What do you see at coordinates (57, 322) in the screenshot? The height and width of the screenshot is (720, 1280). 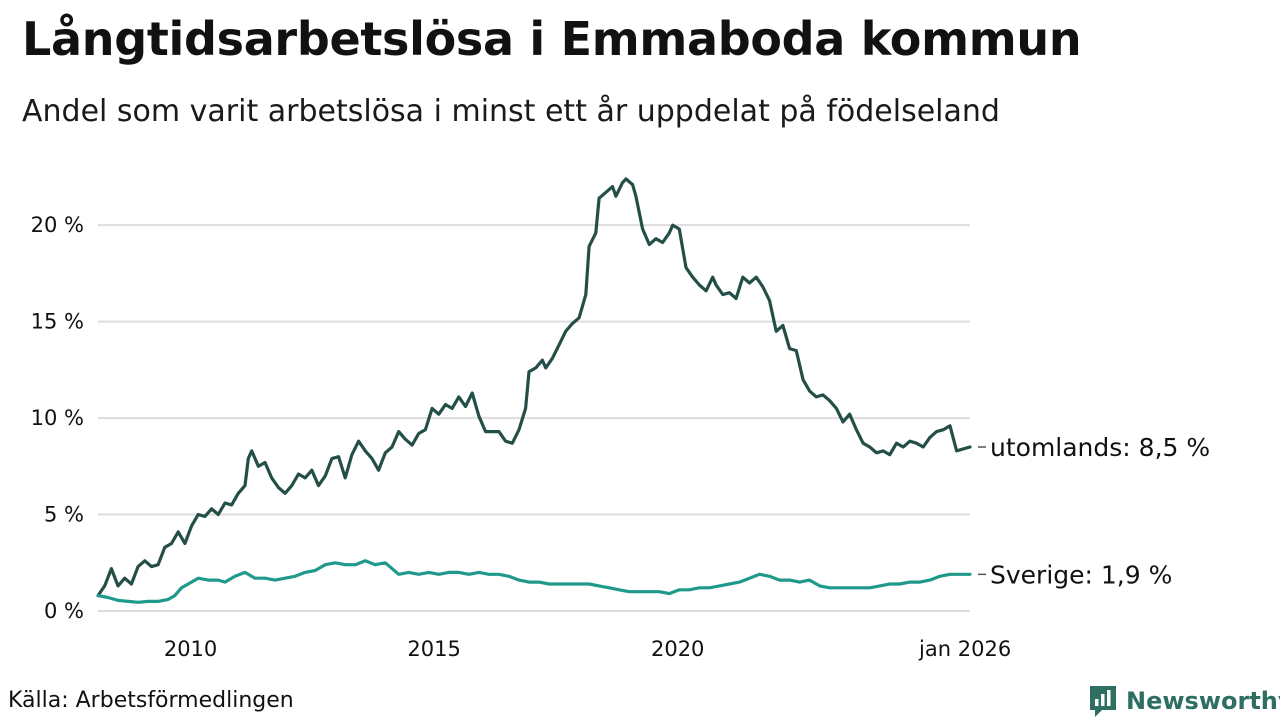 I see `y-tick-label: 15 %` at bounding box center [57, 322].